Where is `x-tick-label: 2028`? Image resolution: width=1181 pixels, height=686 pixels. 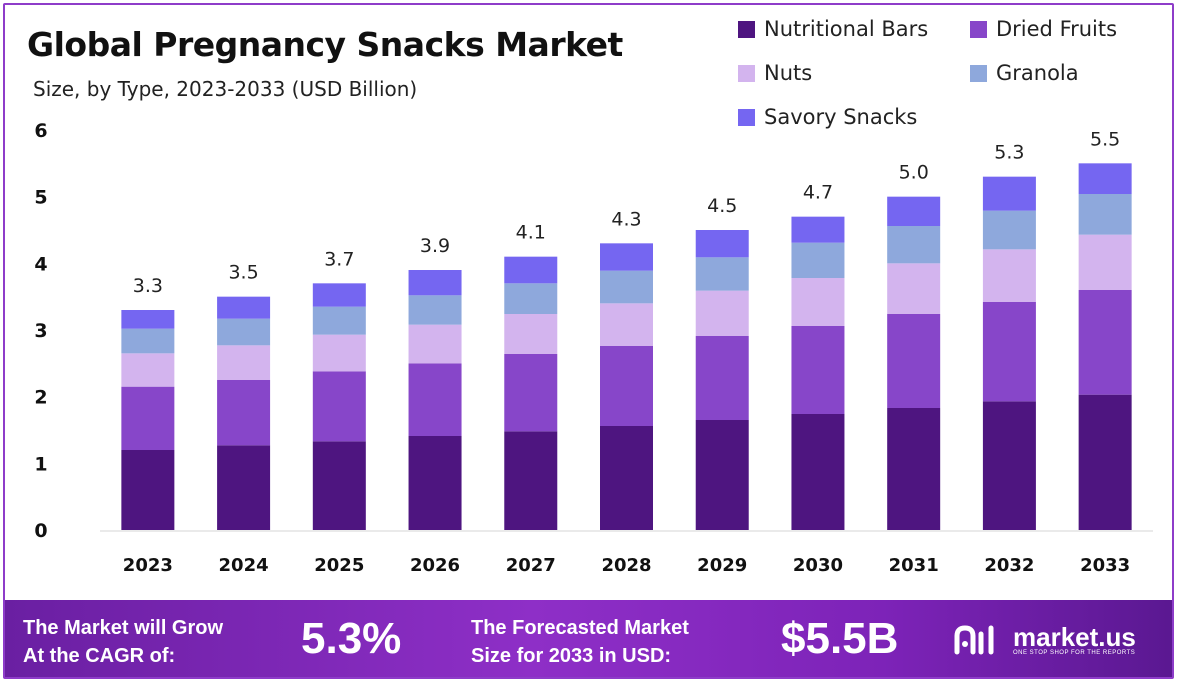 x-tick-label: 2028 is located at coordinates (626, 565).